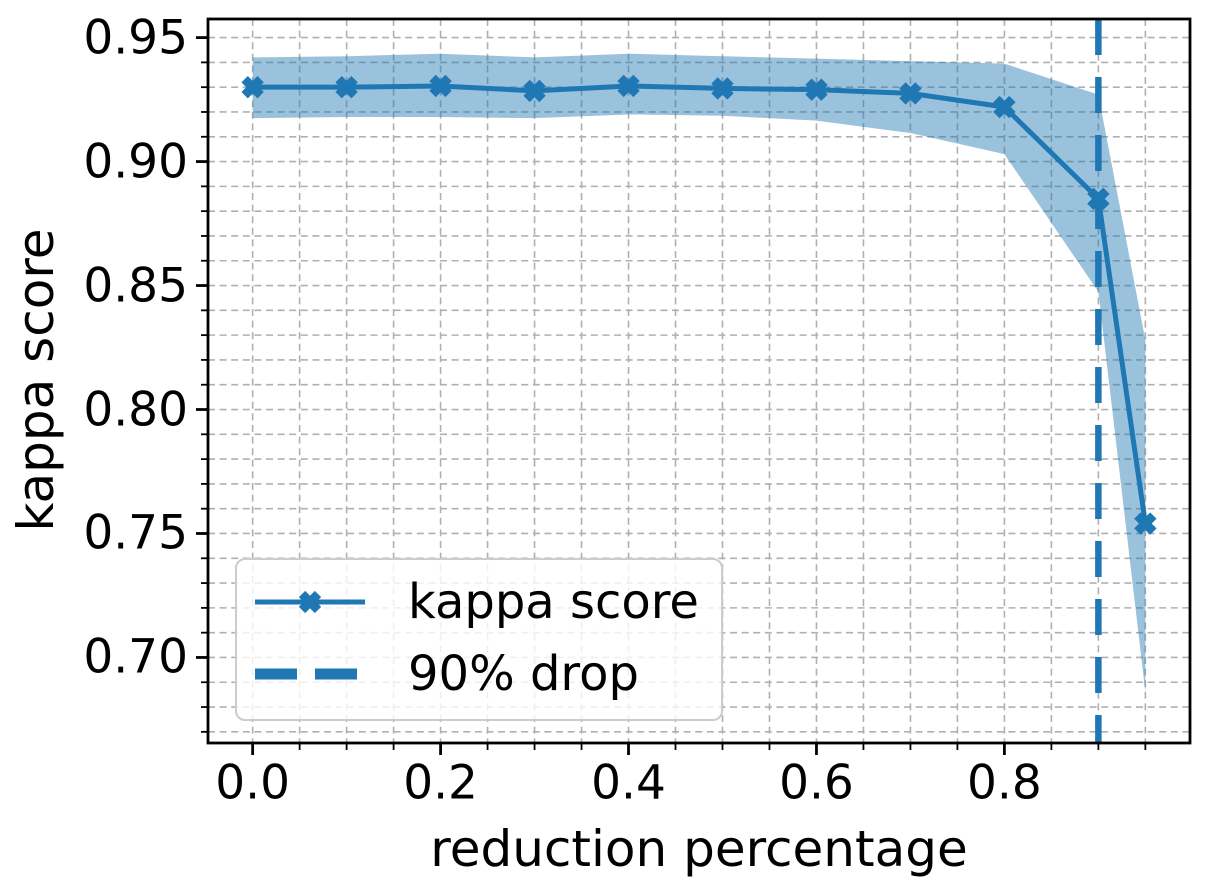  What do you see at coordinates (816, 783) in the screenshot?
I see `x-tick-label: 0.6` at bounding box center [816, 783].